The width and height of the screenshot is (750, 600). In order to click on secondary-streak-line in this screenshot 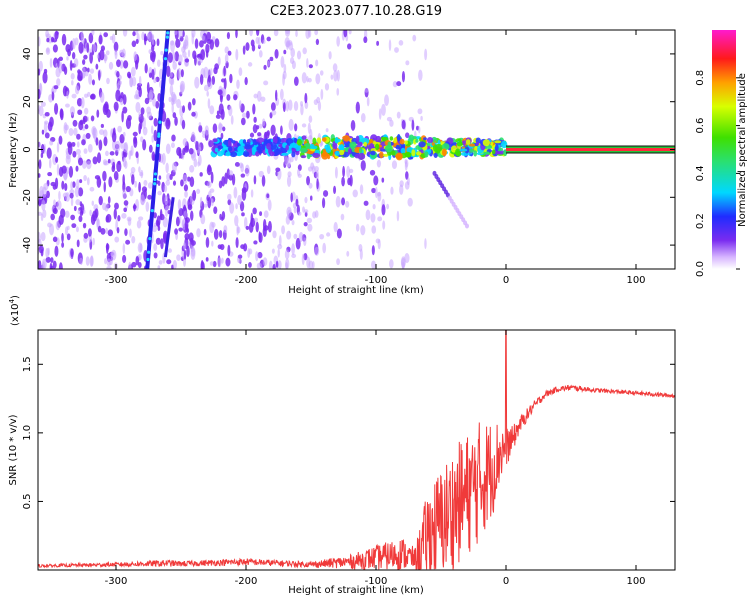, I will do `click(169, 227)`.